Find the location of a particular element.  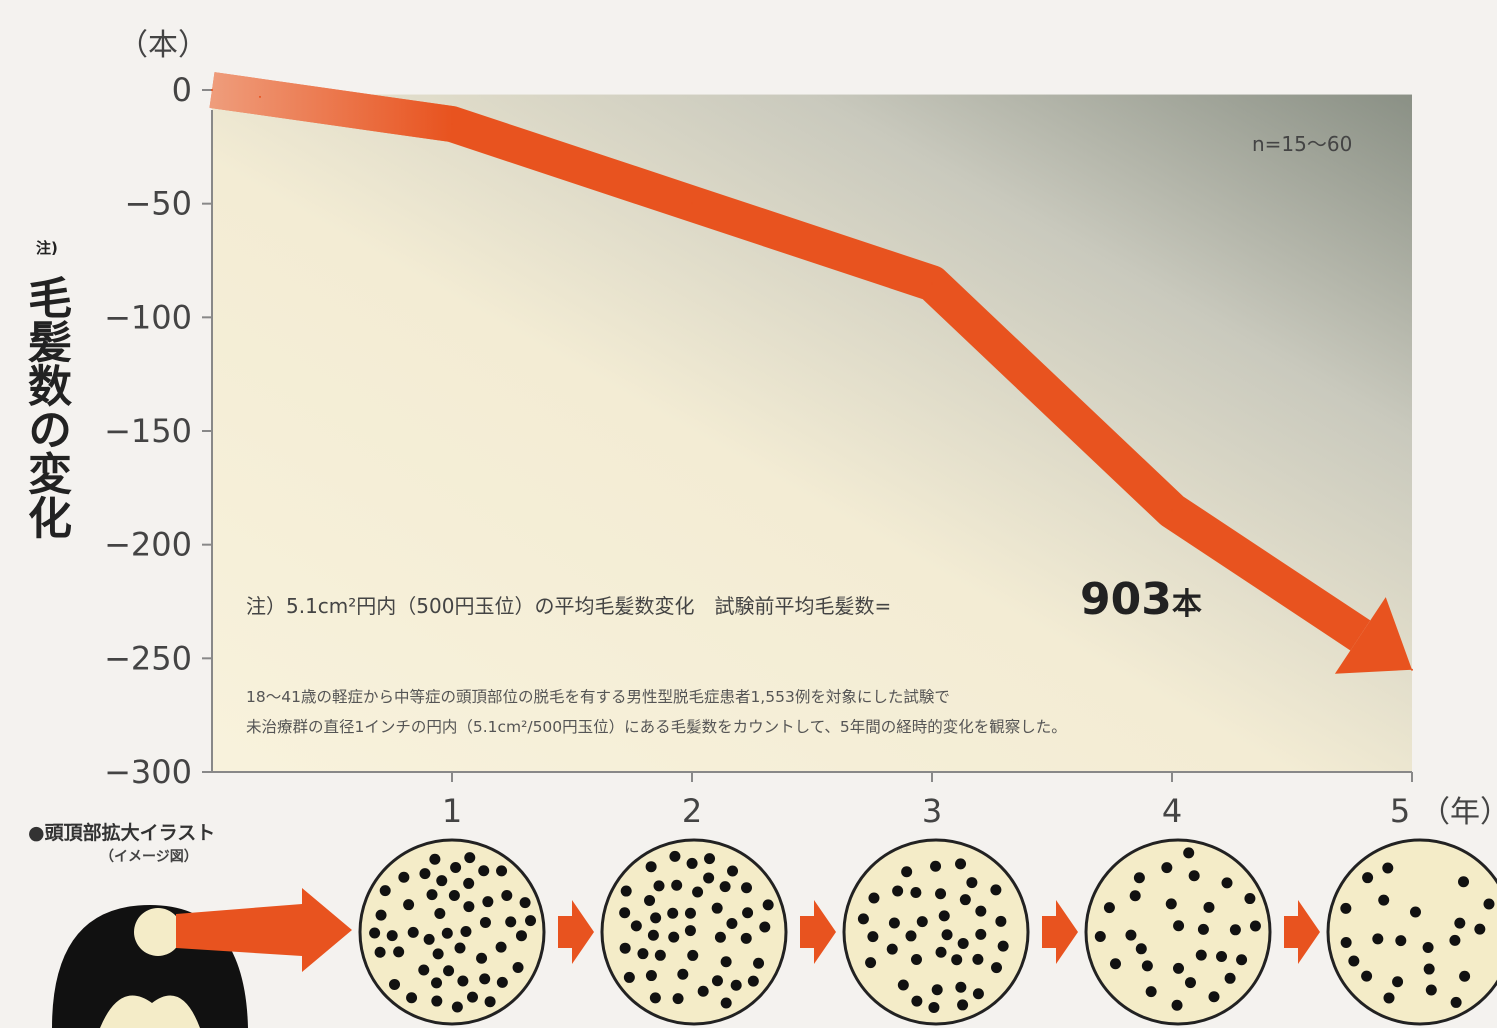

x-tick-label: 5 is located at coordinates (1400, 811).